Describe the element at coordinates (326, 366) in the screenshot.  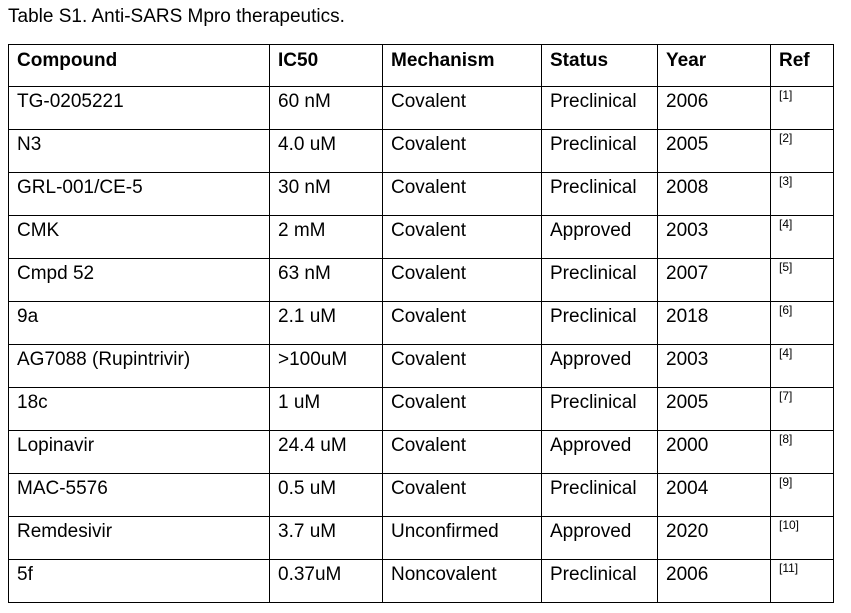
I see `cell-ic50: >100uM` at that location.